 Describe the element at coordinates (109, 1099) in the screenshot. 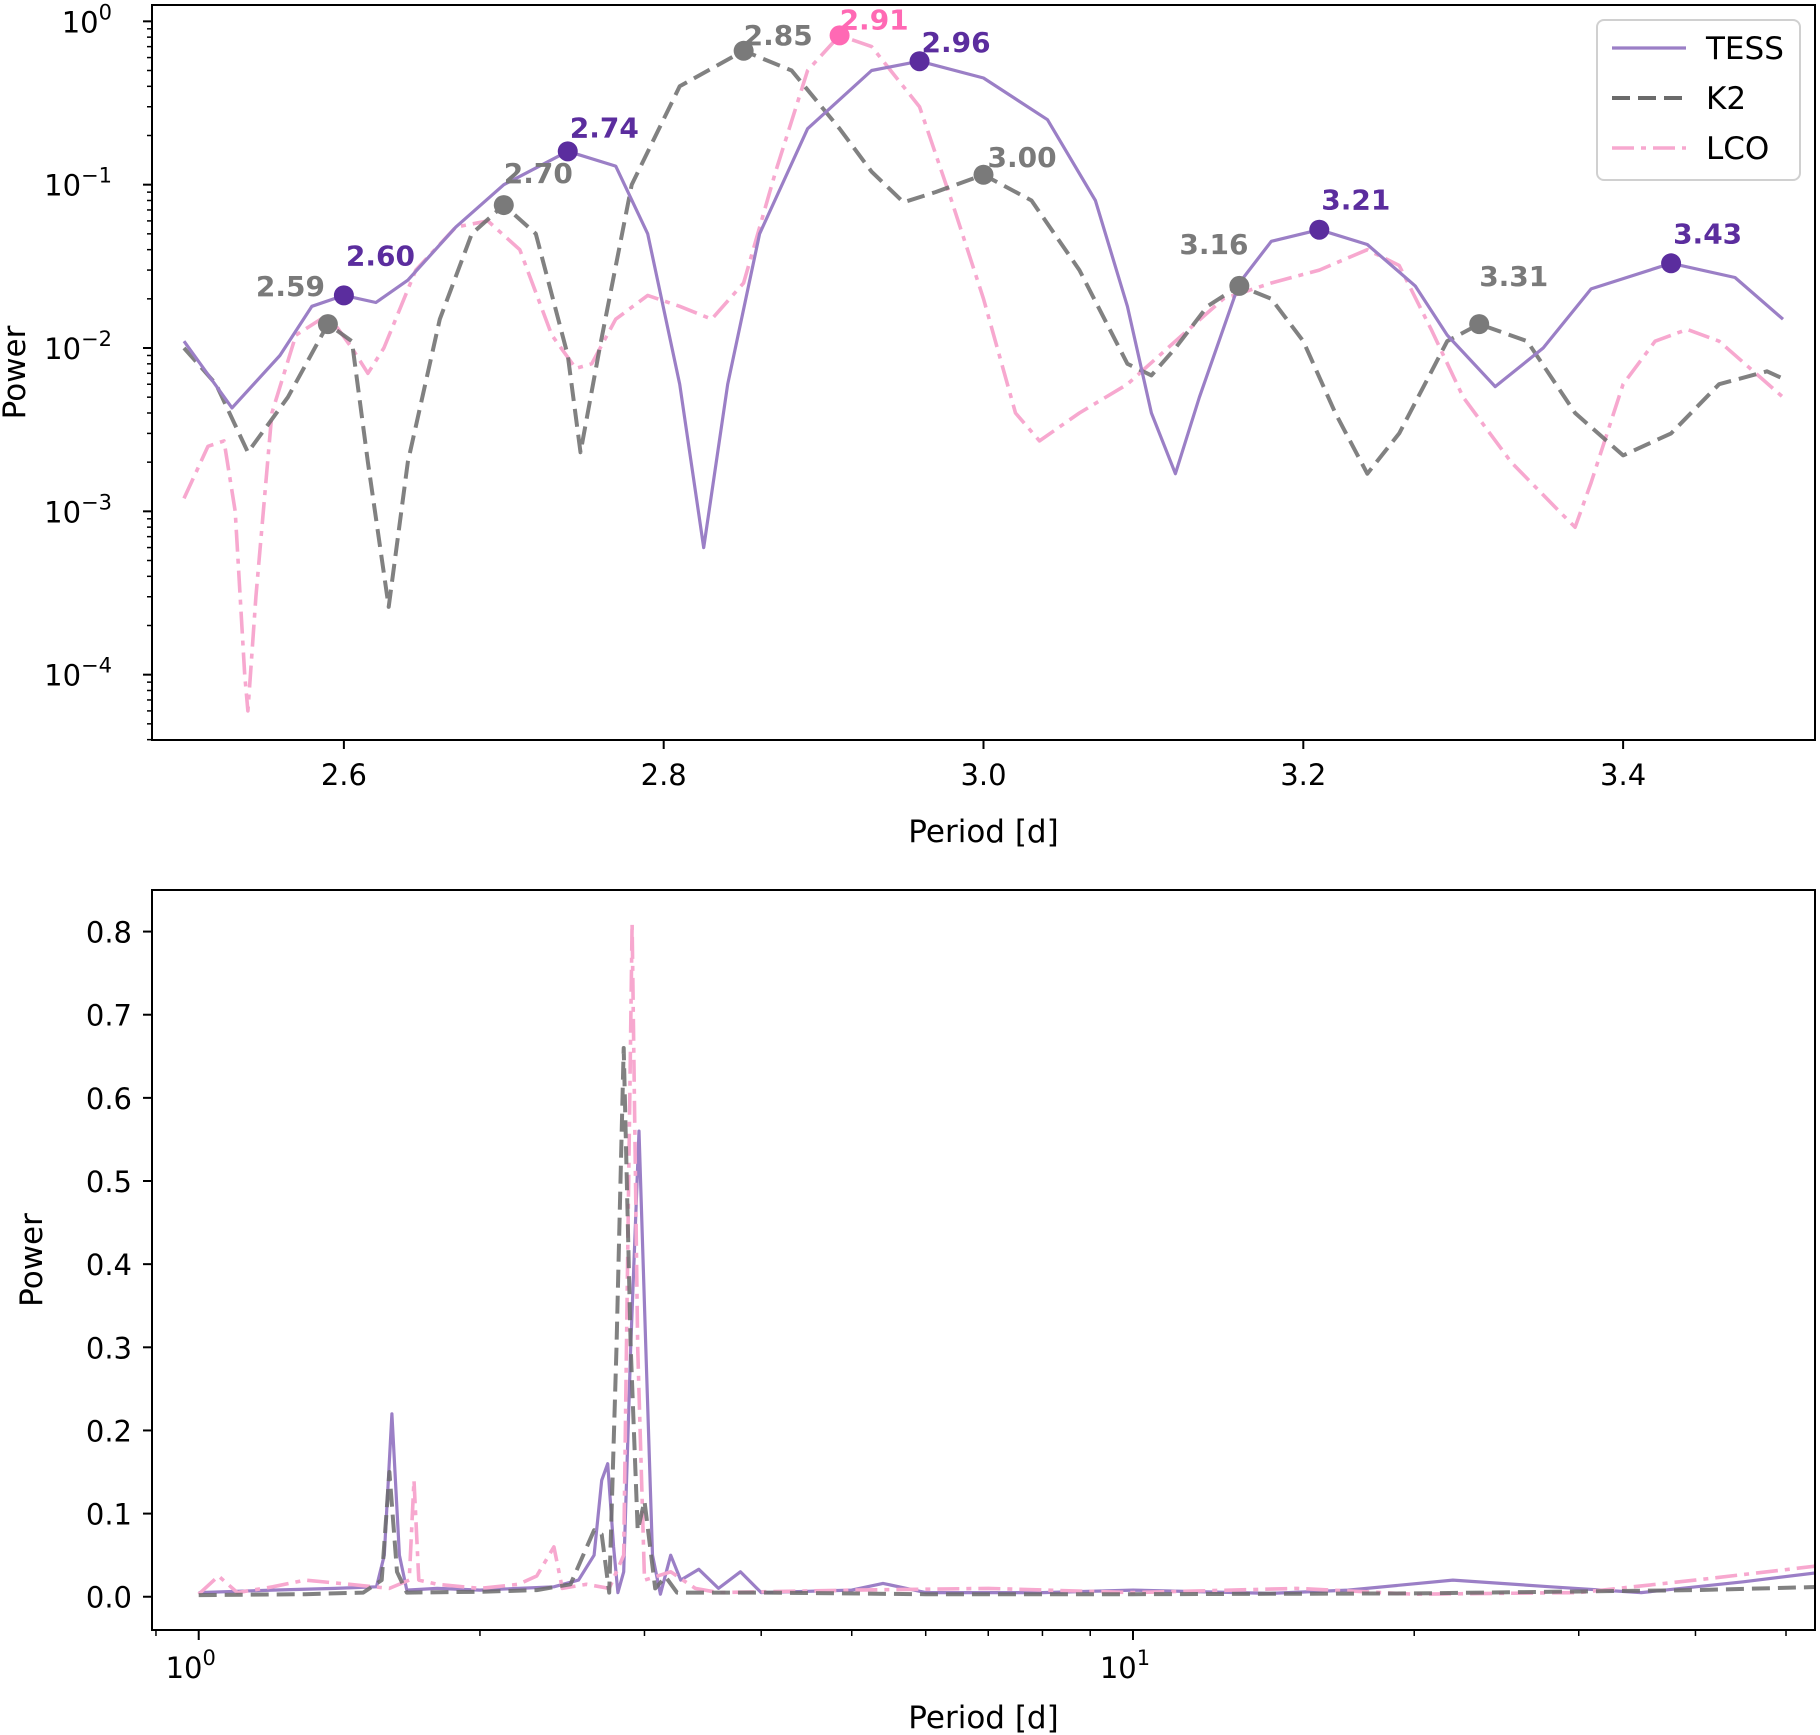

I see `bottom-y-tick-label: 0.6` at that location.